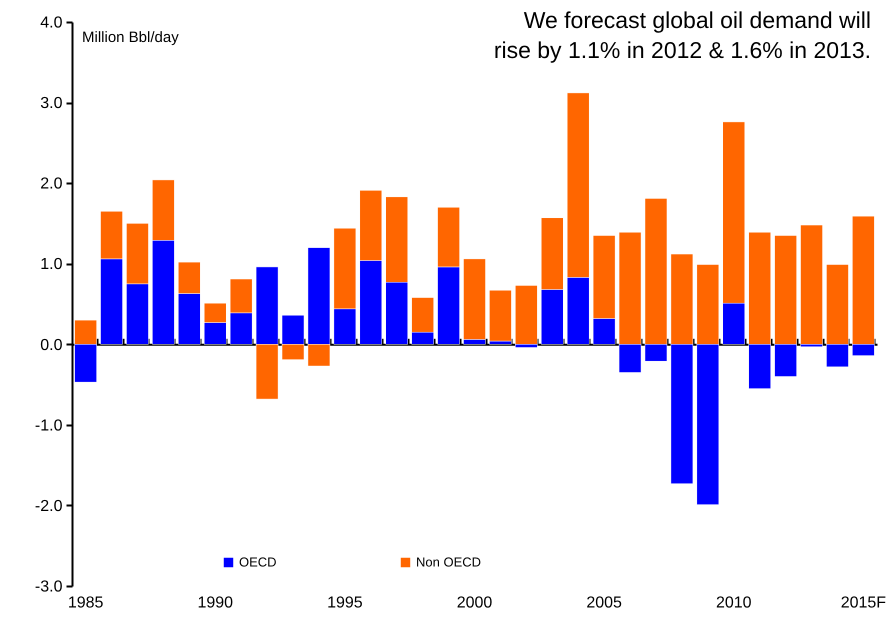 The width and height of the screenshot is (892, 627). I want to click on chart-title: We forecast global oil demand will rise by 1.1% in 2012 & 1.6% in 2013., so click(682, 35).